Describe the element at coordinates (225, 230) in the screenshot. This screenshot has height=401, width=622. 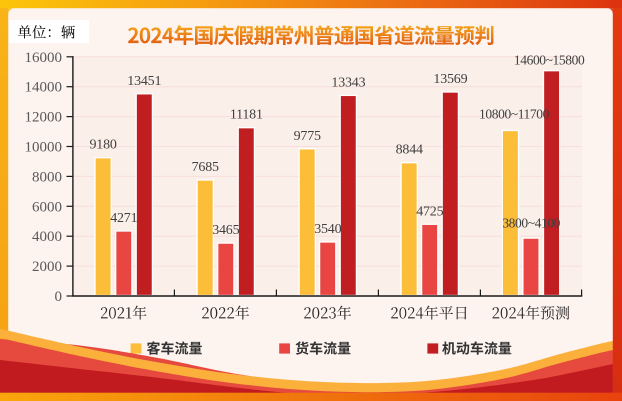
I see `svg-text: 3465` at that location.